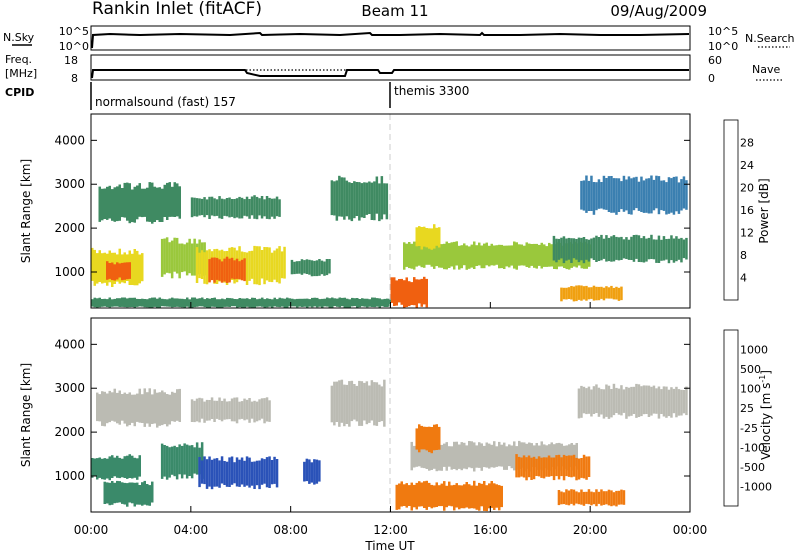 The image size is (800, 554). What do you see at coordinates (69, 272) in the screenshot?
I see `power-ytick-label: 1000` at bounding box center [69, 272].